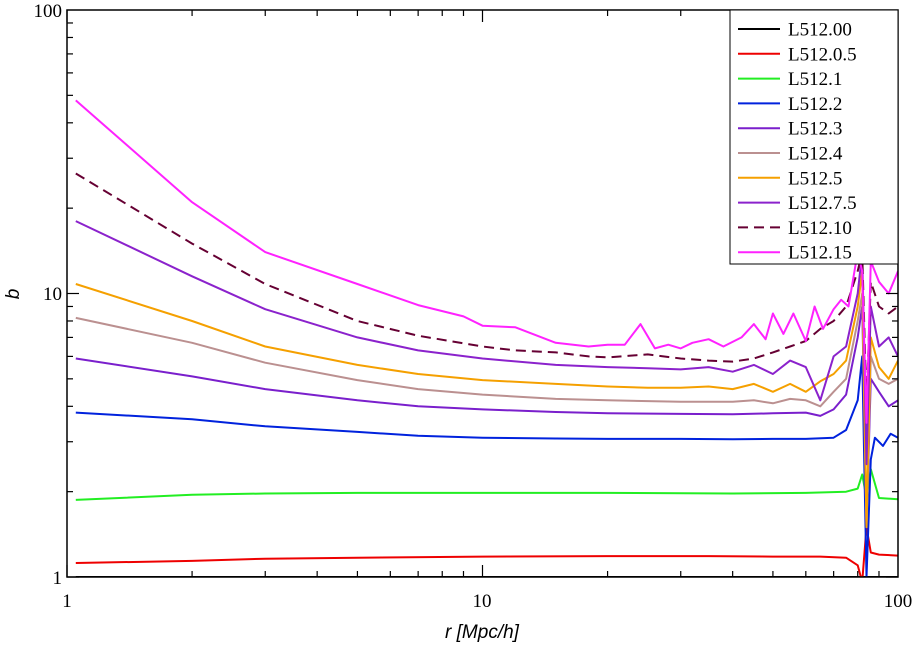 The width and height of the screenshot is (916, 646). I want to click on y-tick-label-10: 10, so click(52, 294).